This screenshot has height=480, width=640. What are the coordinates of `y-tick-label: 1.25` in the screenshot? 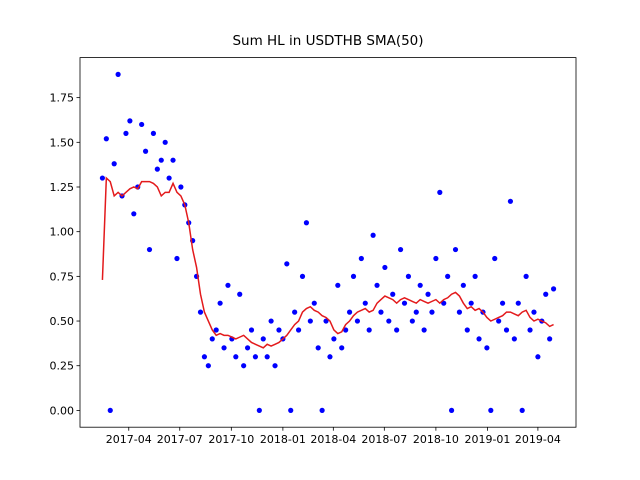 It's located at (62, 187).